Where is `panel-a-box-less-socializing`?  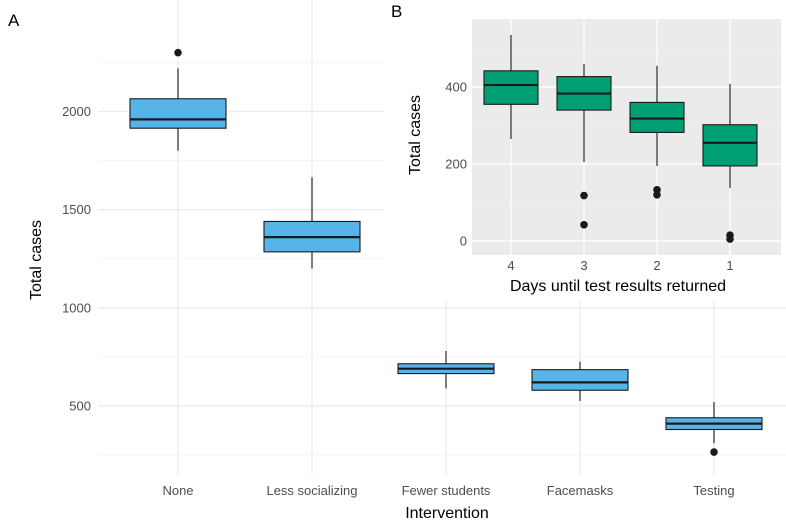
panel-a-box-less-socializing is located at coordinates (312, 223).